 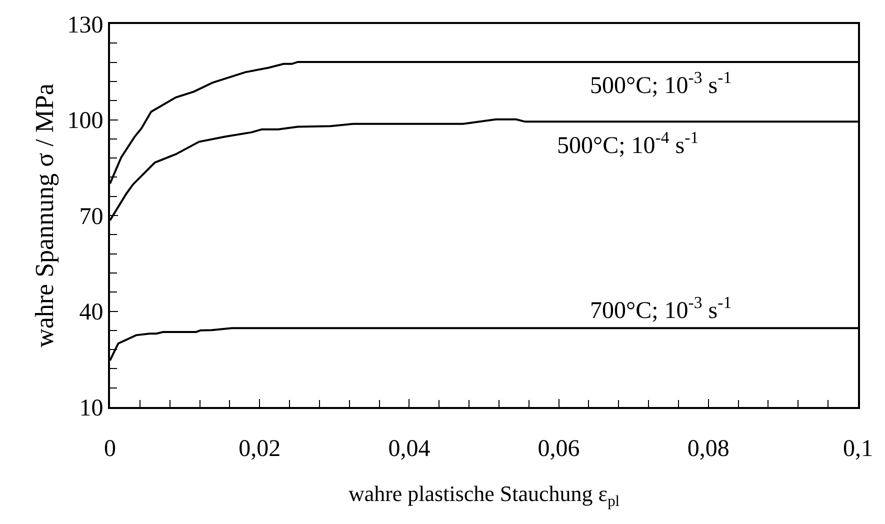 What do you see at coordinates (628, 144) in the screenshot?
I see `series-label: 500°C; 10$^{-4}$ s$^{-1}$` at bounding box center [628, 144].